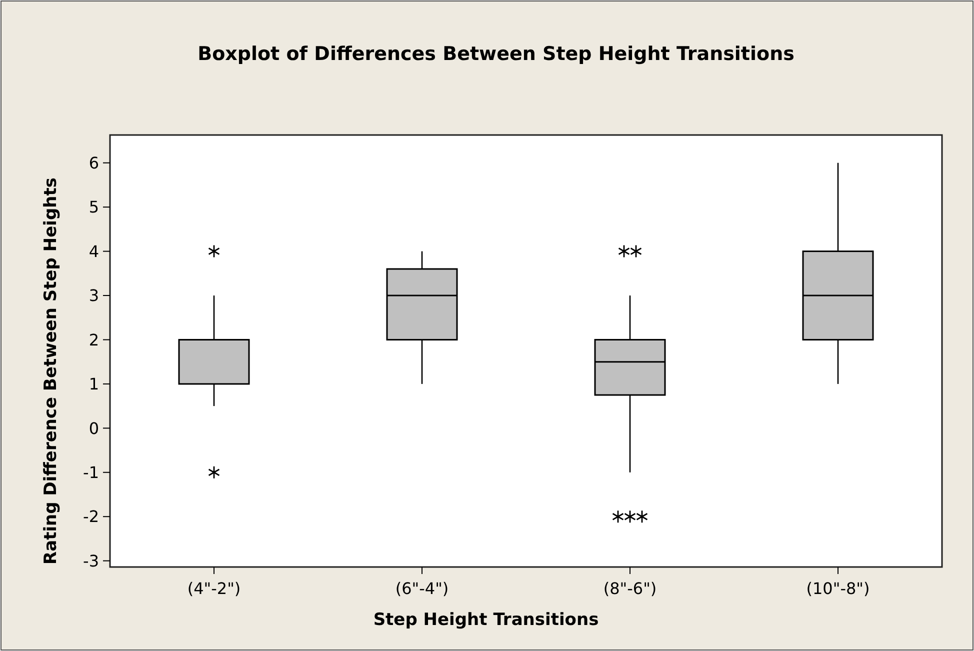 The height and width of the screenshot is (651, 974). Describe the element at coordinates (93, 384) in the screenshot. I see `y-tick-label: 1` at that location.